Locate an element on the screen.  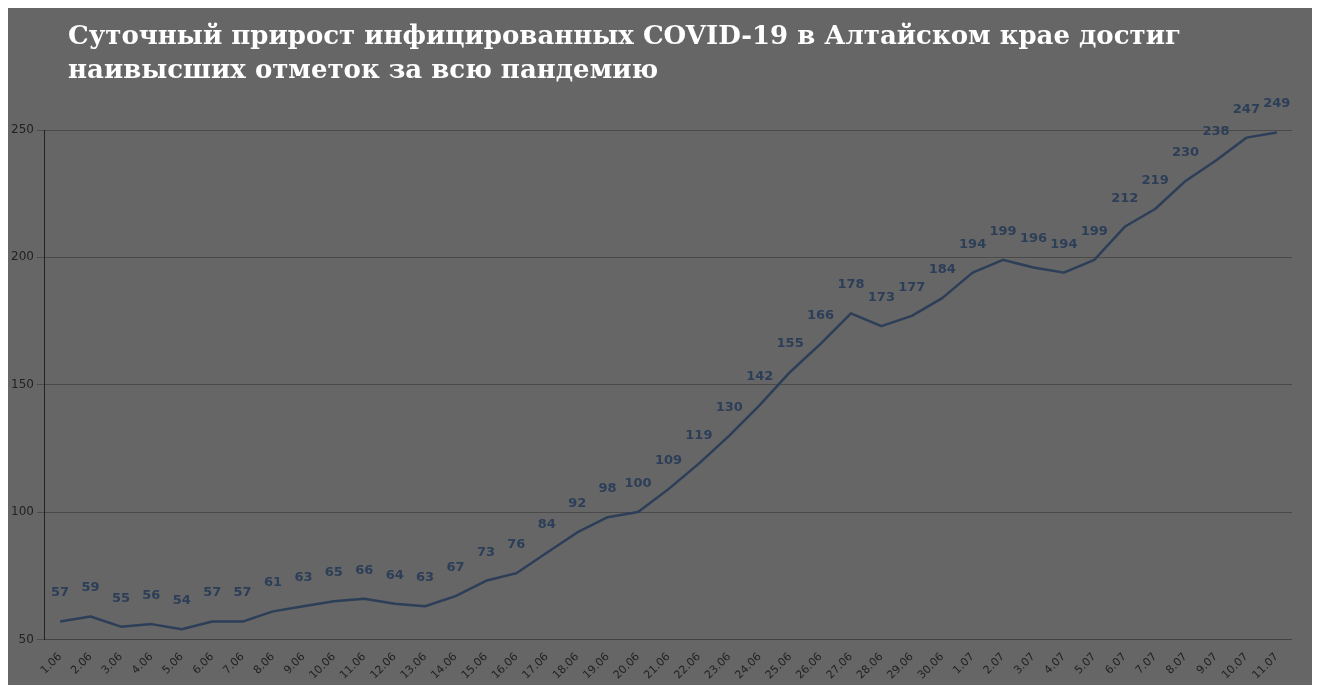
data-label: 247 is located at coordinates (1246, 108).